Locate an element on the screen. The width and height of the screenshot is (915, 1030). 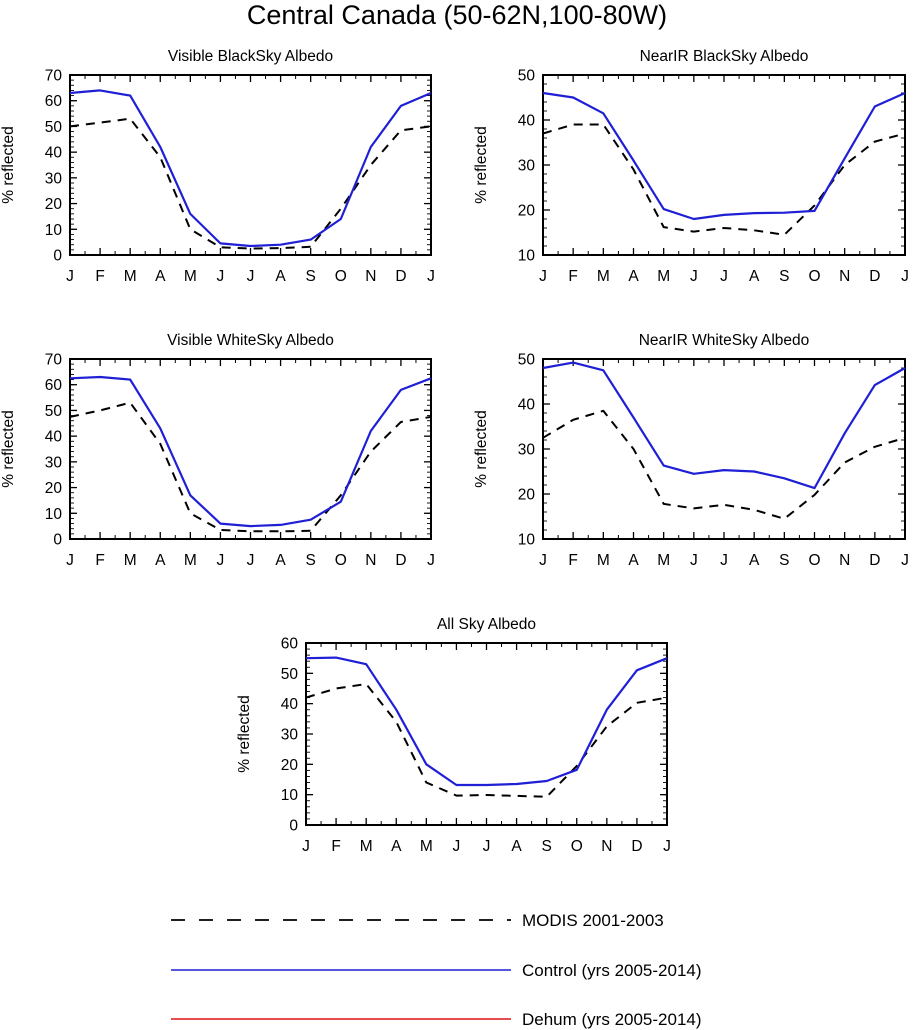
legend-label: Dehum (yrs 2005-2014) is located at coordinates (612, 1019).